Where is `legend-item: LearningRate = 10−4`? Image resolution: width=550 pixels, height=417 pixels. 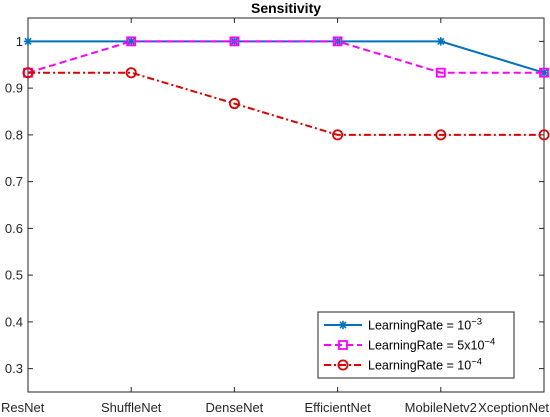
legend-item: LearningRate = 10−4 is located at coordinates (403, 365).